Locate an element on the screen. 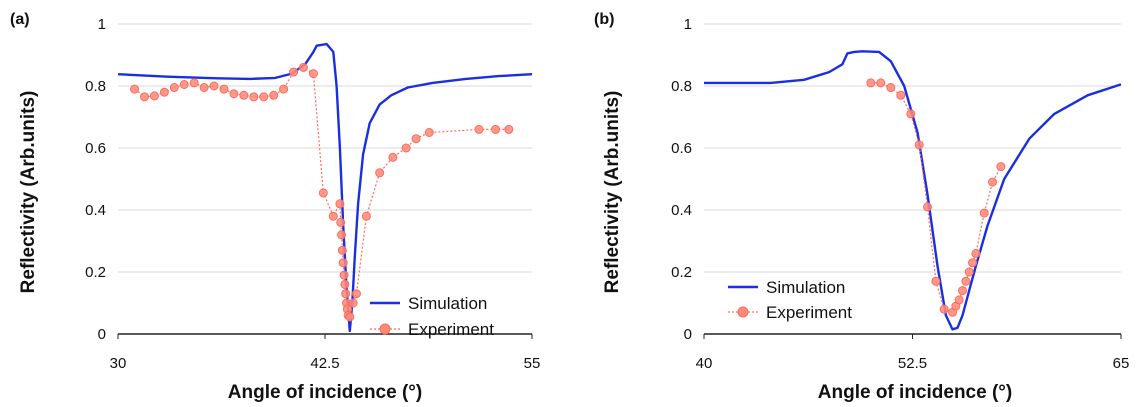  panel-a-x-ticks: 30 42.5 55 is located at coordinates (325, 353).